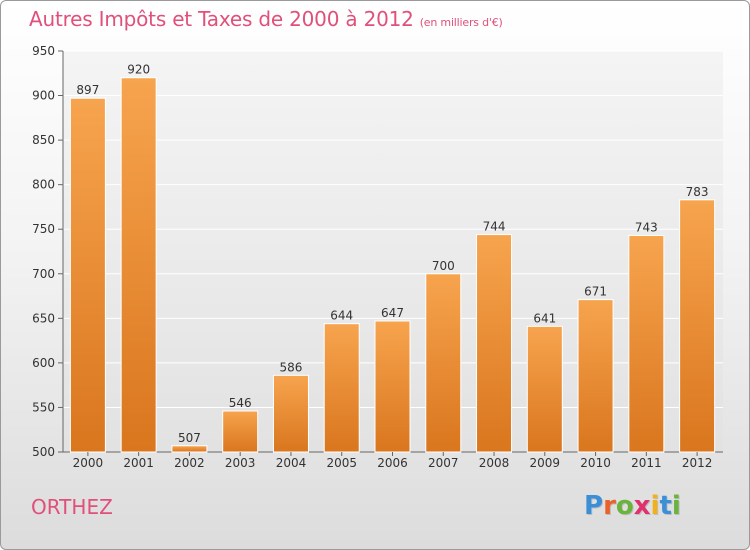 The height and width of the screenshot is (550, 750). What do you see at coordinates (221, 19) in the screenshot?
I see `chart-title-text: Autres Impôts et Taxes de 2000 à 2012` at bounding box center [221, 19].